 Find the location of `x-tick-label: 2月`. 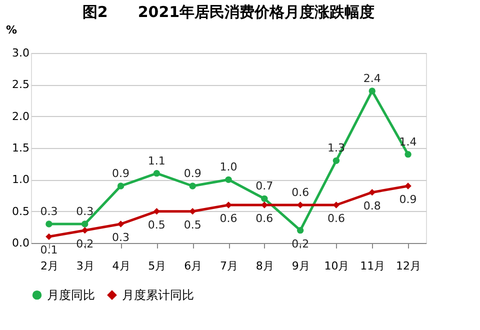

x-tick-label: 2月 is located at coordinates (49, 266).